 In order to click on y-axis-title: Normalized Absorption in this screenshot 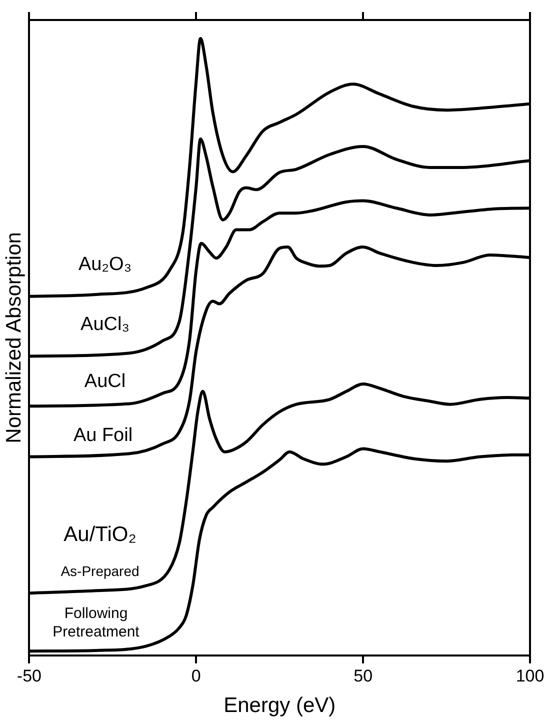, I will do `click(14, 338)`.